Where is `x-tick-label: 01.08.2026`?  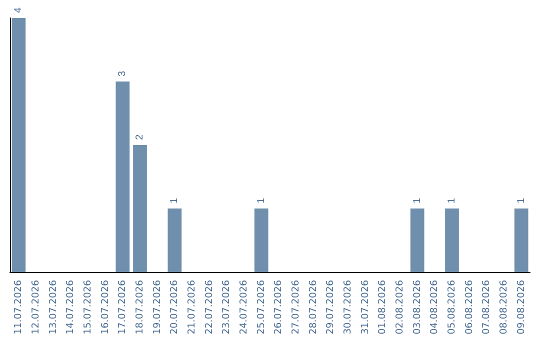 x-tick-label: 01.08.2026 is located at coordinates (382, 307).